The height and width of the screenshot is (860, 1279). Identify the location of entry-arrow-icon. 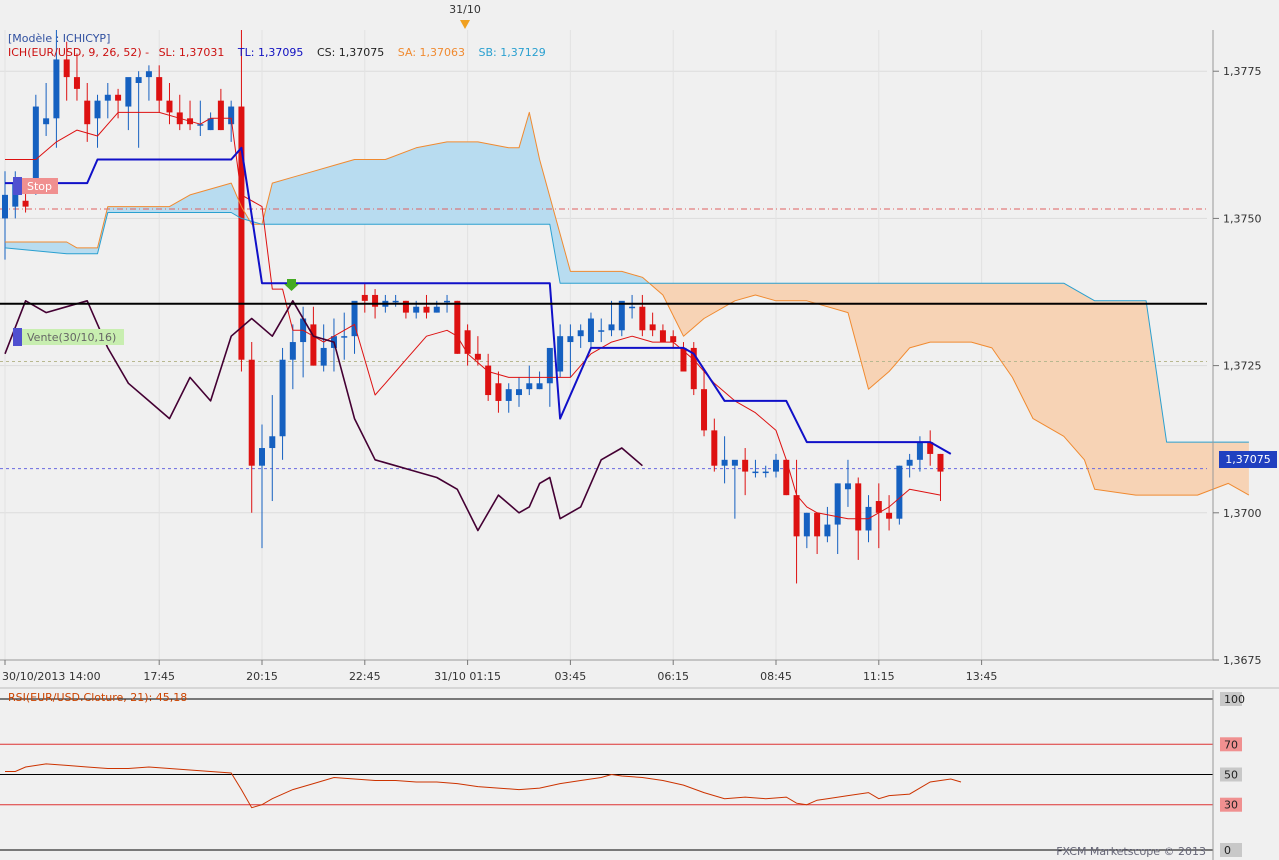
(291, 285).